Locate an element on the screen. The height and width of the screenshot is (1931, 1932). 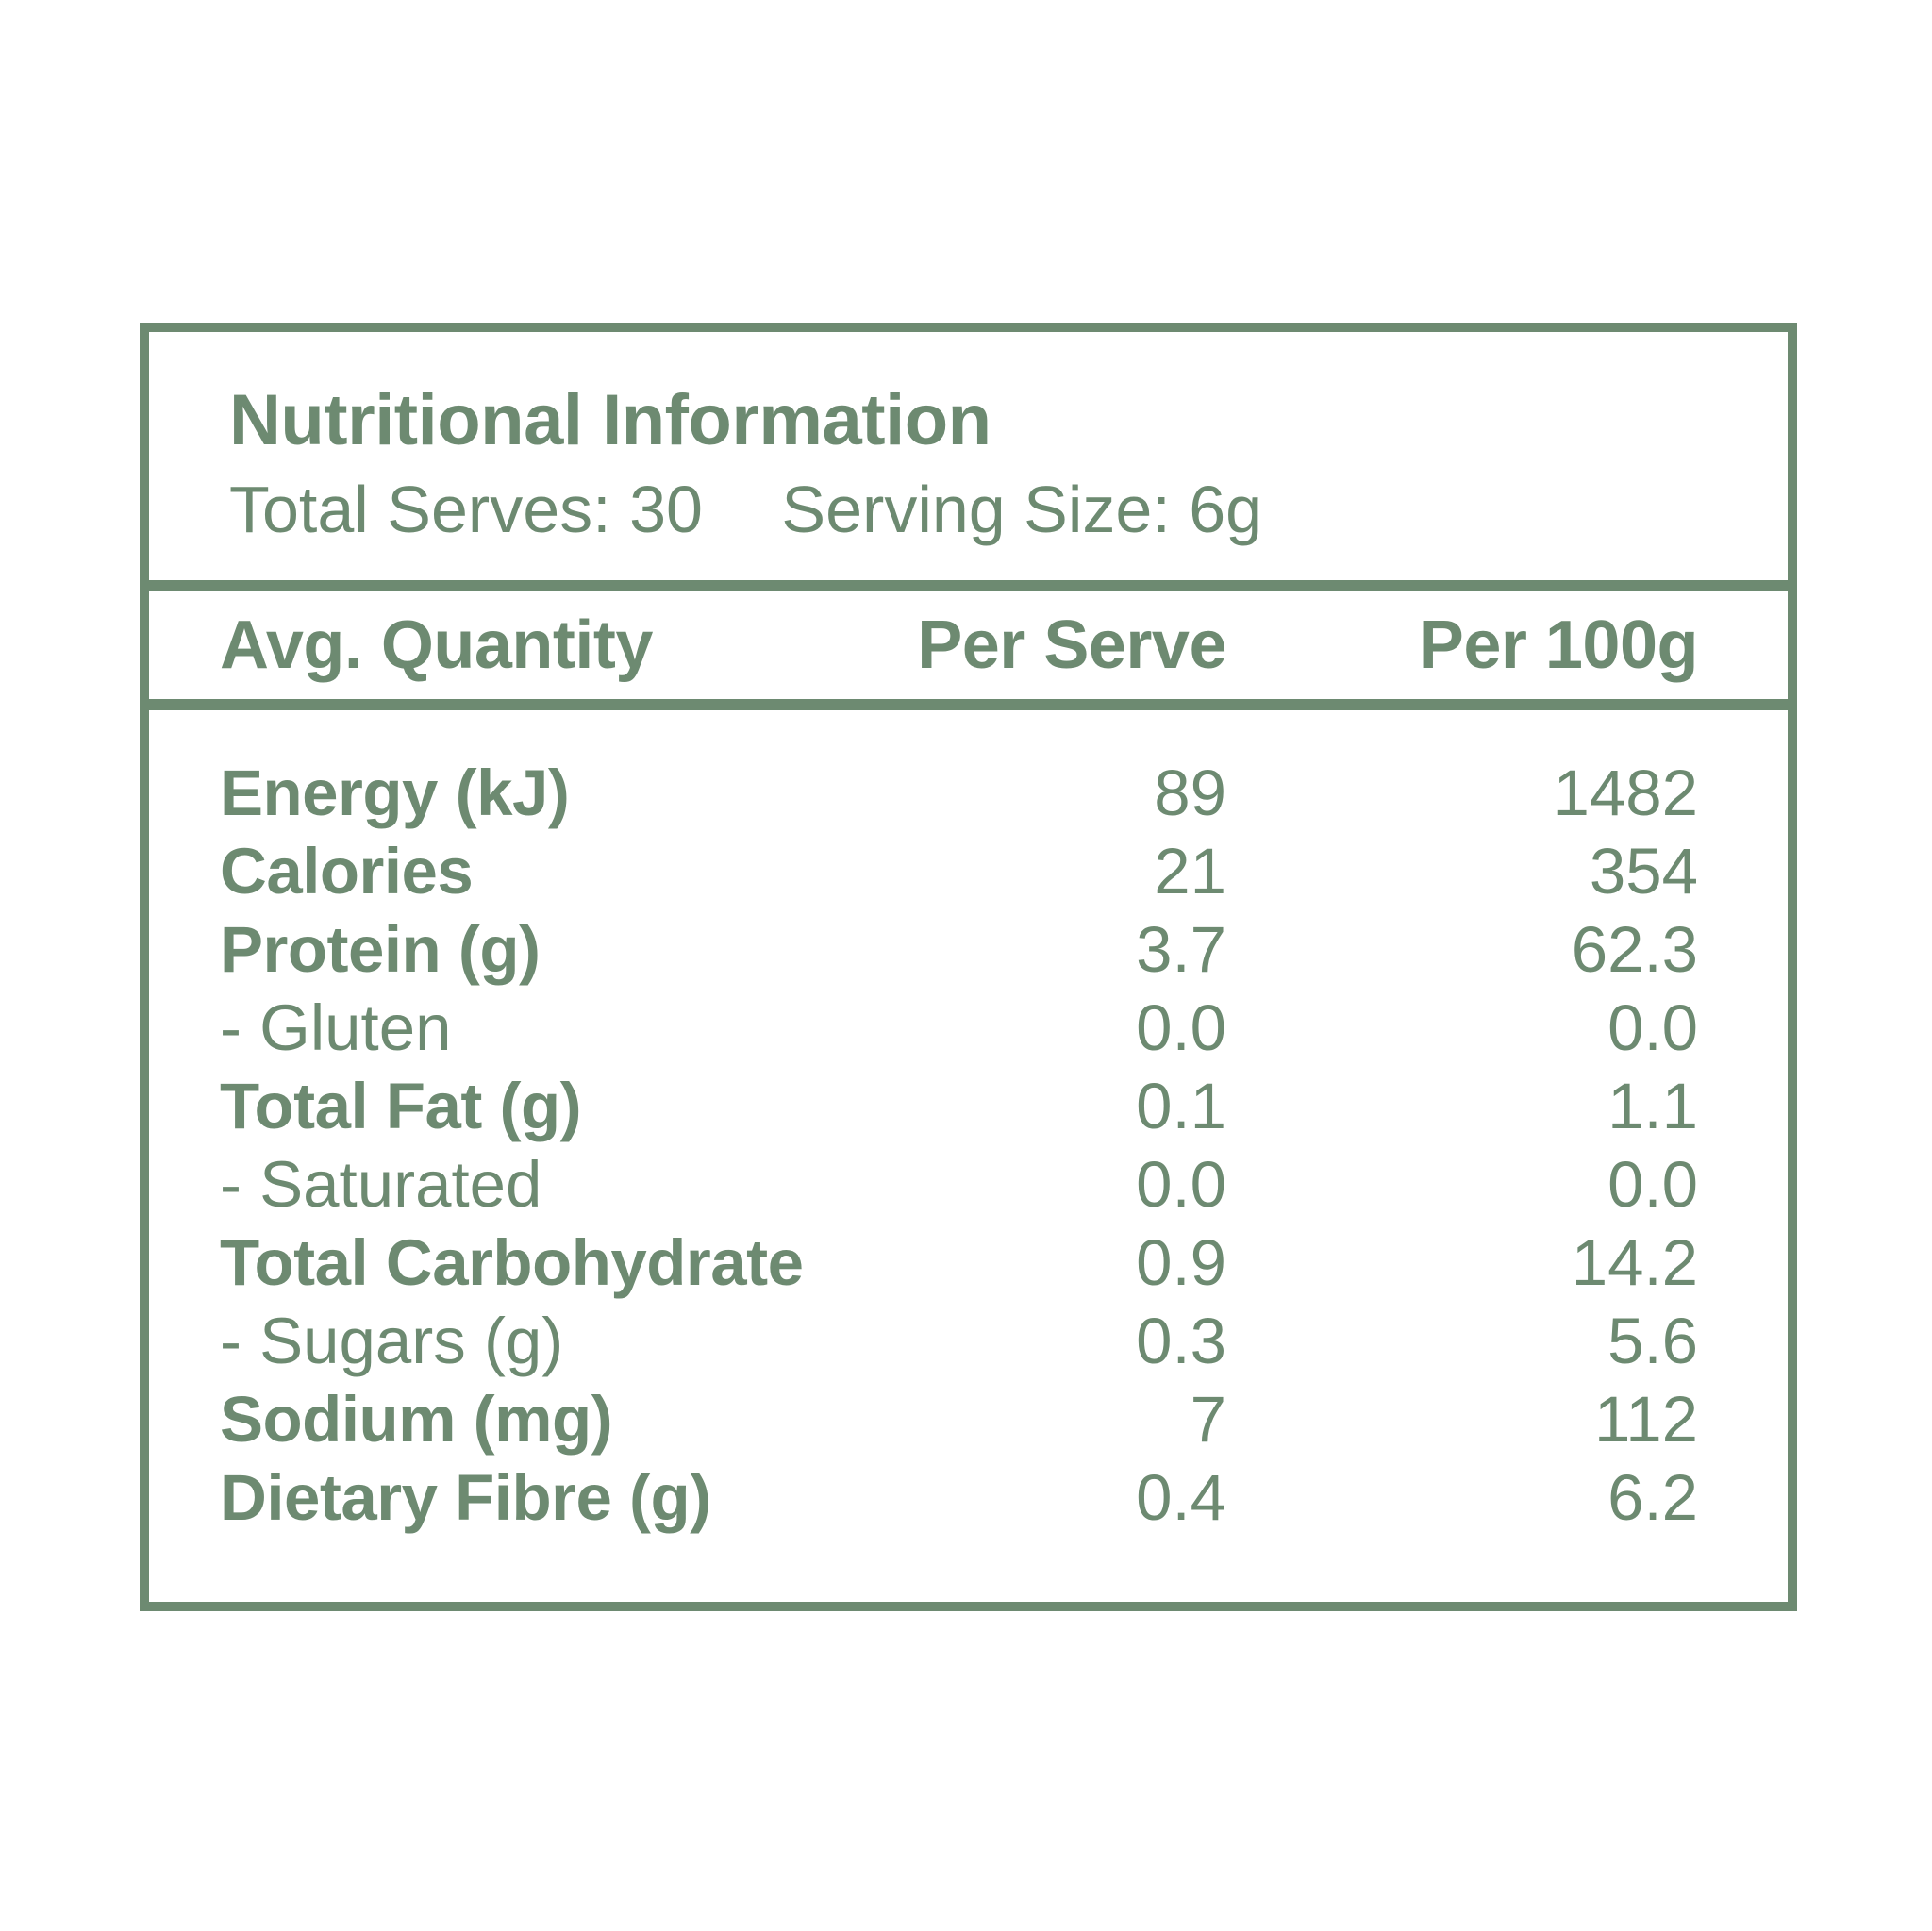
table-row-gluten: - Gluten 0.0 0.0 is located at coordinates (959, 1028).